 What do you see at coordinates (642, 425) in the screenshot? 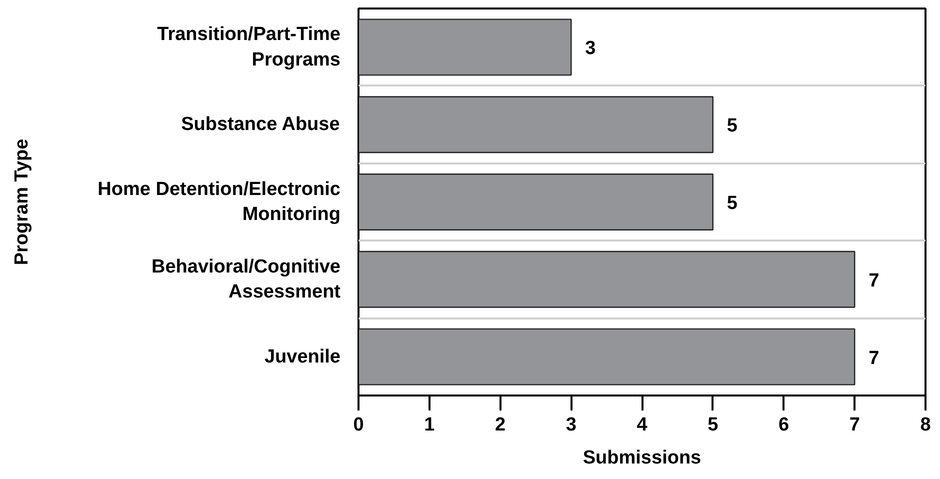
I see `x-tick-label: 4` at bounding box center [642, 425].